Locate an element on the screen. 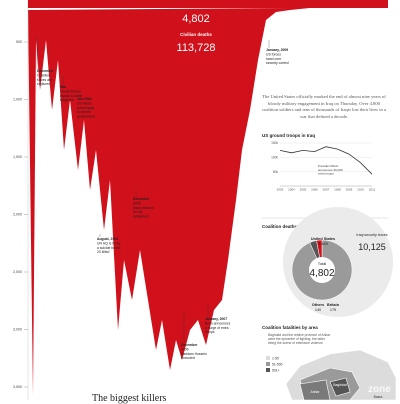 This screenshot has width=400, height=404. map-note-line: being the scene of extensive violence is located at coordinates (295, 343).